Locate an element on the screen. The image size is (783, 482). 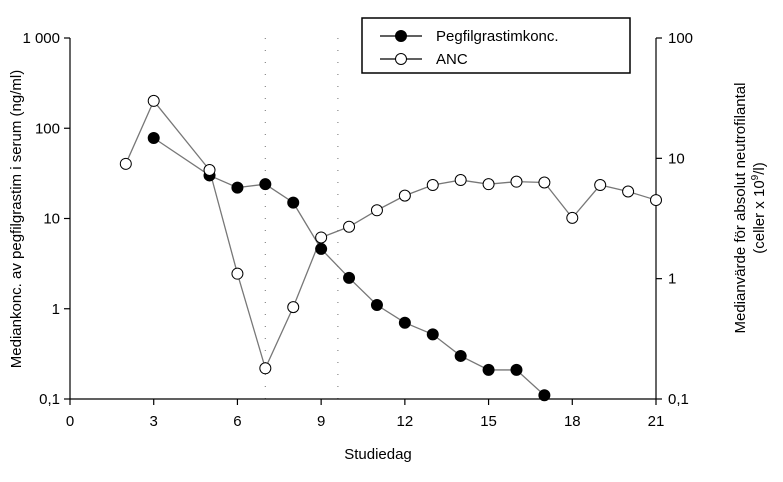
y-right-tick-label: 1 is located at coordinates (672, 279).